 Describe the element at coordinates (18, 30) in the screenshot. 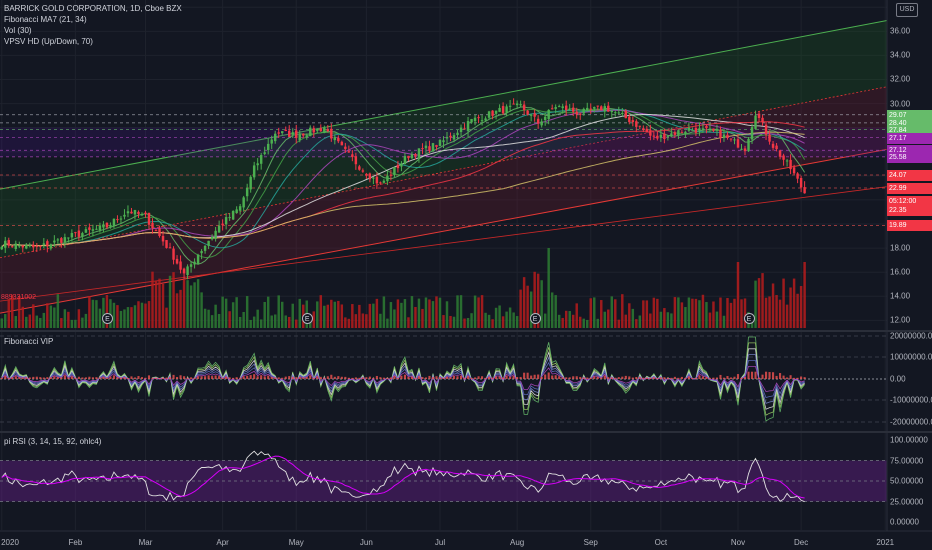

I see `volume-legend: Vol (30)` at that location.